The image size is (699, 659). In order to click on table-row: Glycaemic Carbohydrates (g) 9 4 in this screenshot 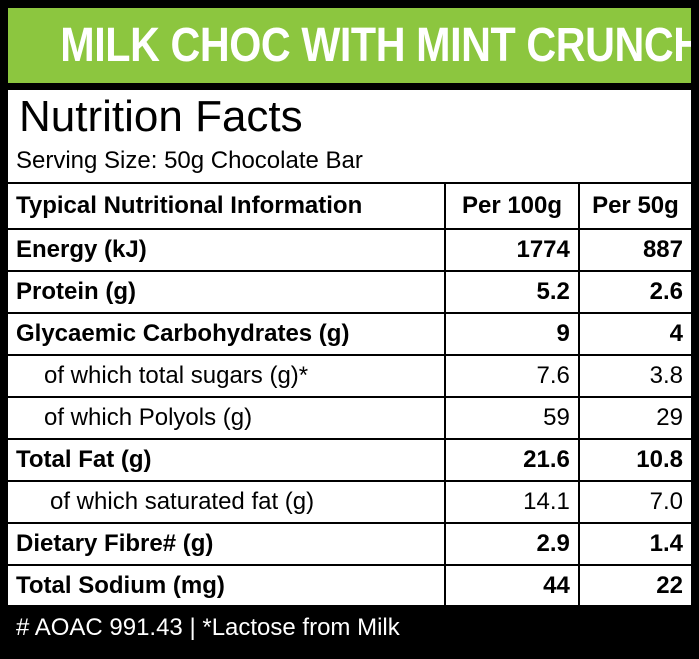, I will do `click(349, 333)`.